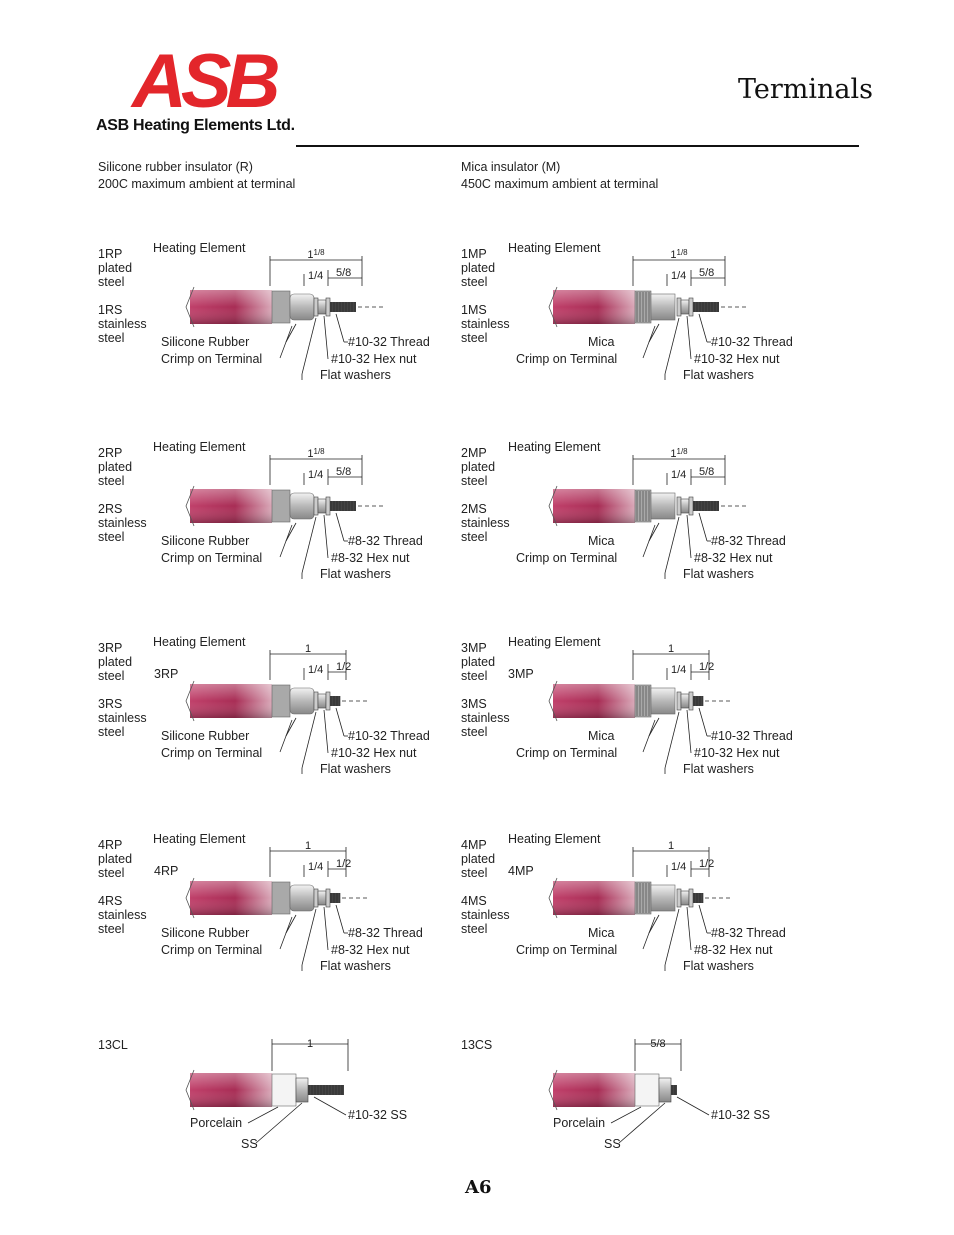 Image resolution: width=954 pixels, height=1235 pixels. Describe the element at coordinates (521, 674) in the screenshot. I see `model-tag: 3MP` at that location.